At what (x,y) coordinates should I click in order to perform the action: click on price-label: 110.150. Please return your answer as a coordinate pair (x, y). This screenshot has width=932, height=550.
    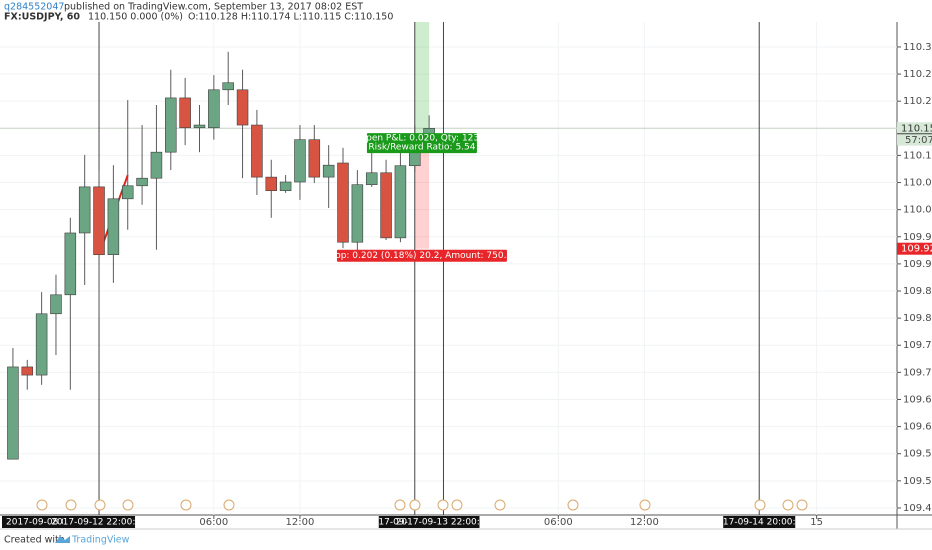
    Looking at the image, I should click on (916, 128).